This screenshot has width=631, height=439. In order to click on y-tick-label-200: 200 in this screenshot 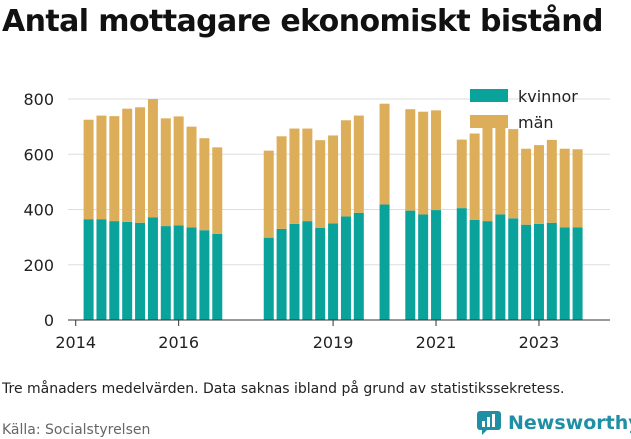, I will do `click(38, 265)`.